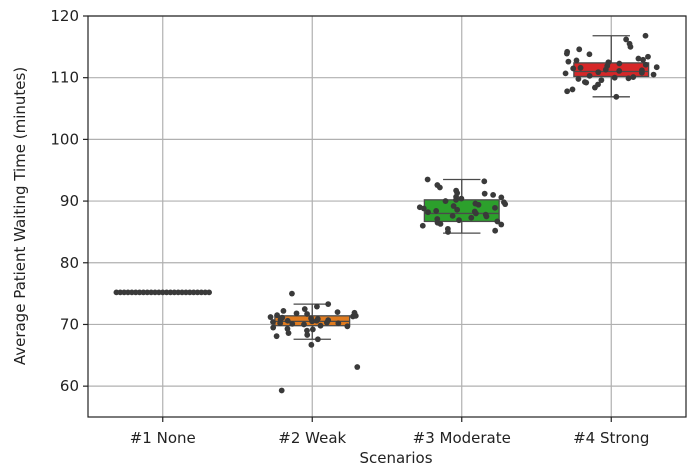  Describe the element at coordinates (69, 386) in the screenshot. I see `y-tick-label: 60` at that location.